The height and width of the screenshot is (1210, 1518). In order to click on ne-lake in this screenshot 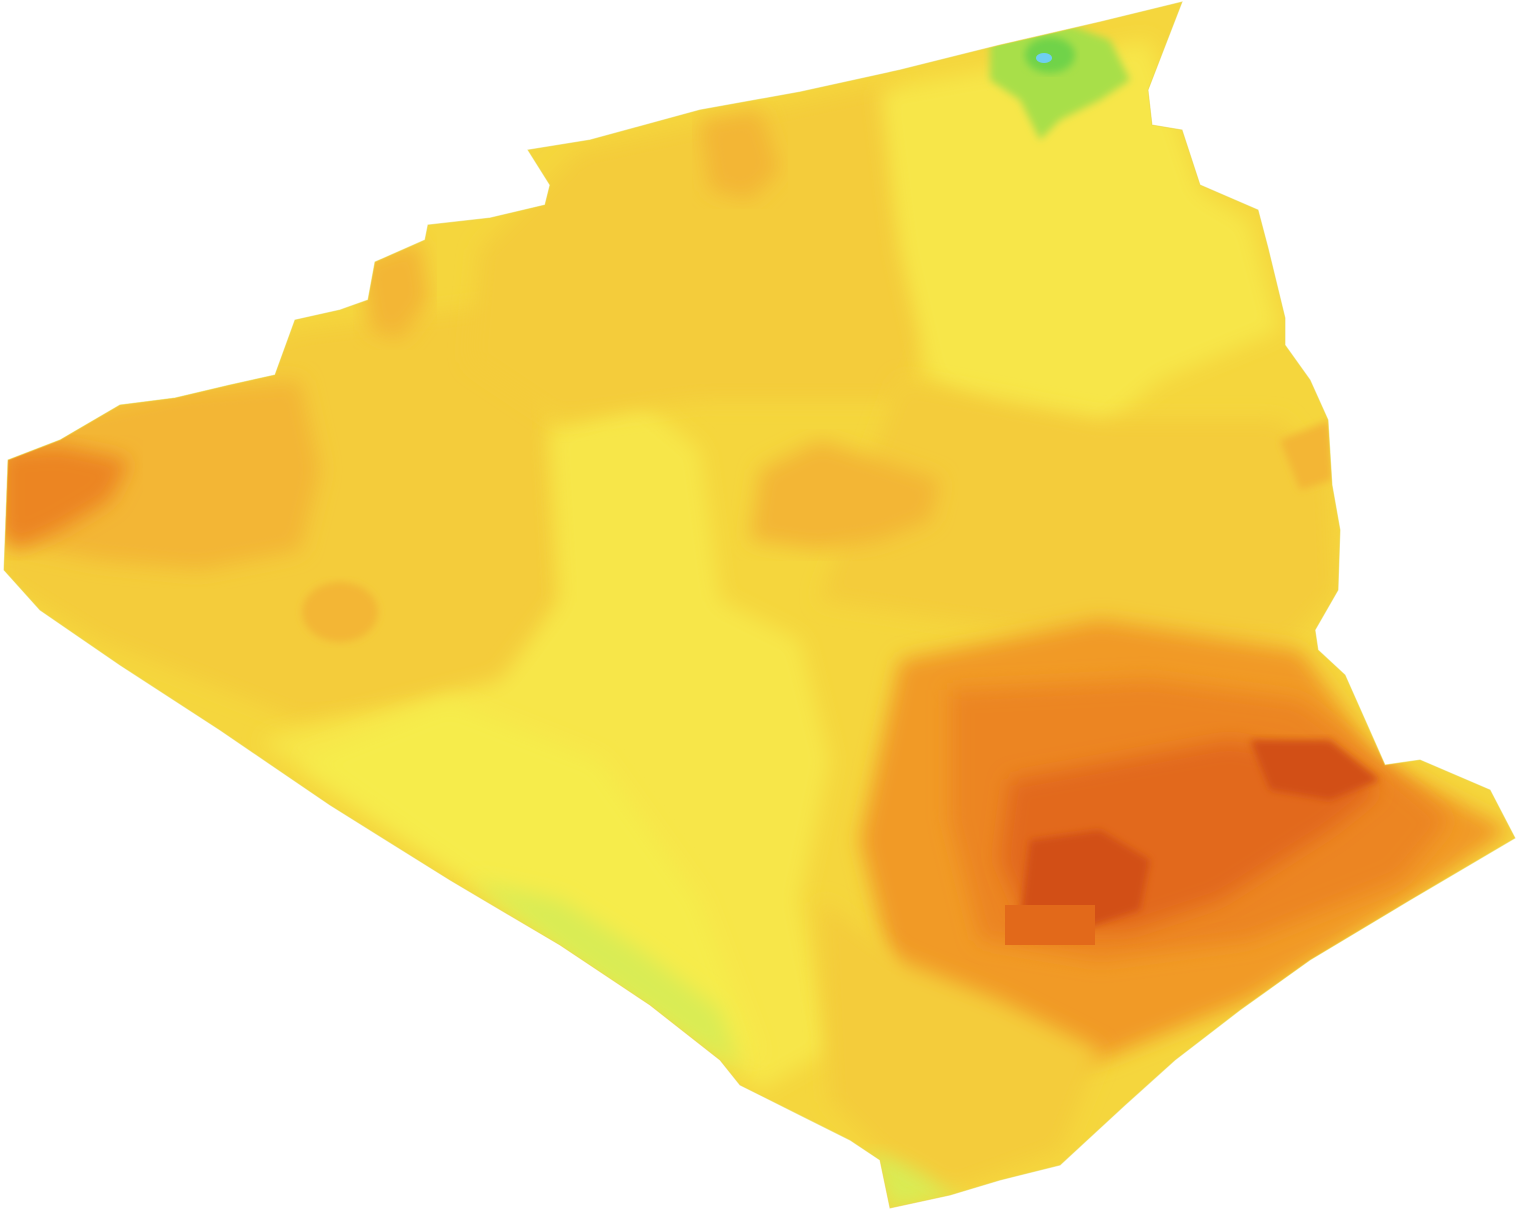, I will do `click(1044, 58)`.